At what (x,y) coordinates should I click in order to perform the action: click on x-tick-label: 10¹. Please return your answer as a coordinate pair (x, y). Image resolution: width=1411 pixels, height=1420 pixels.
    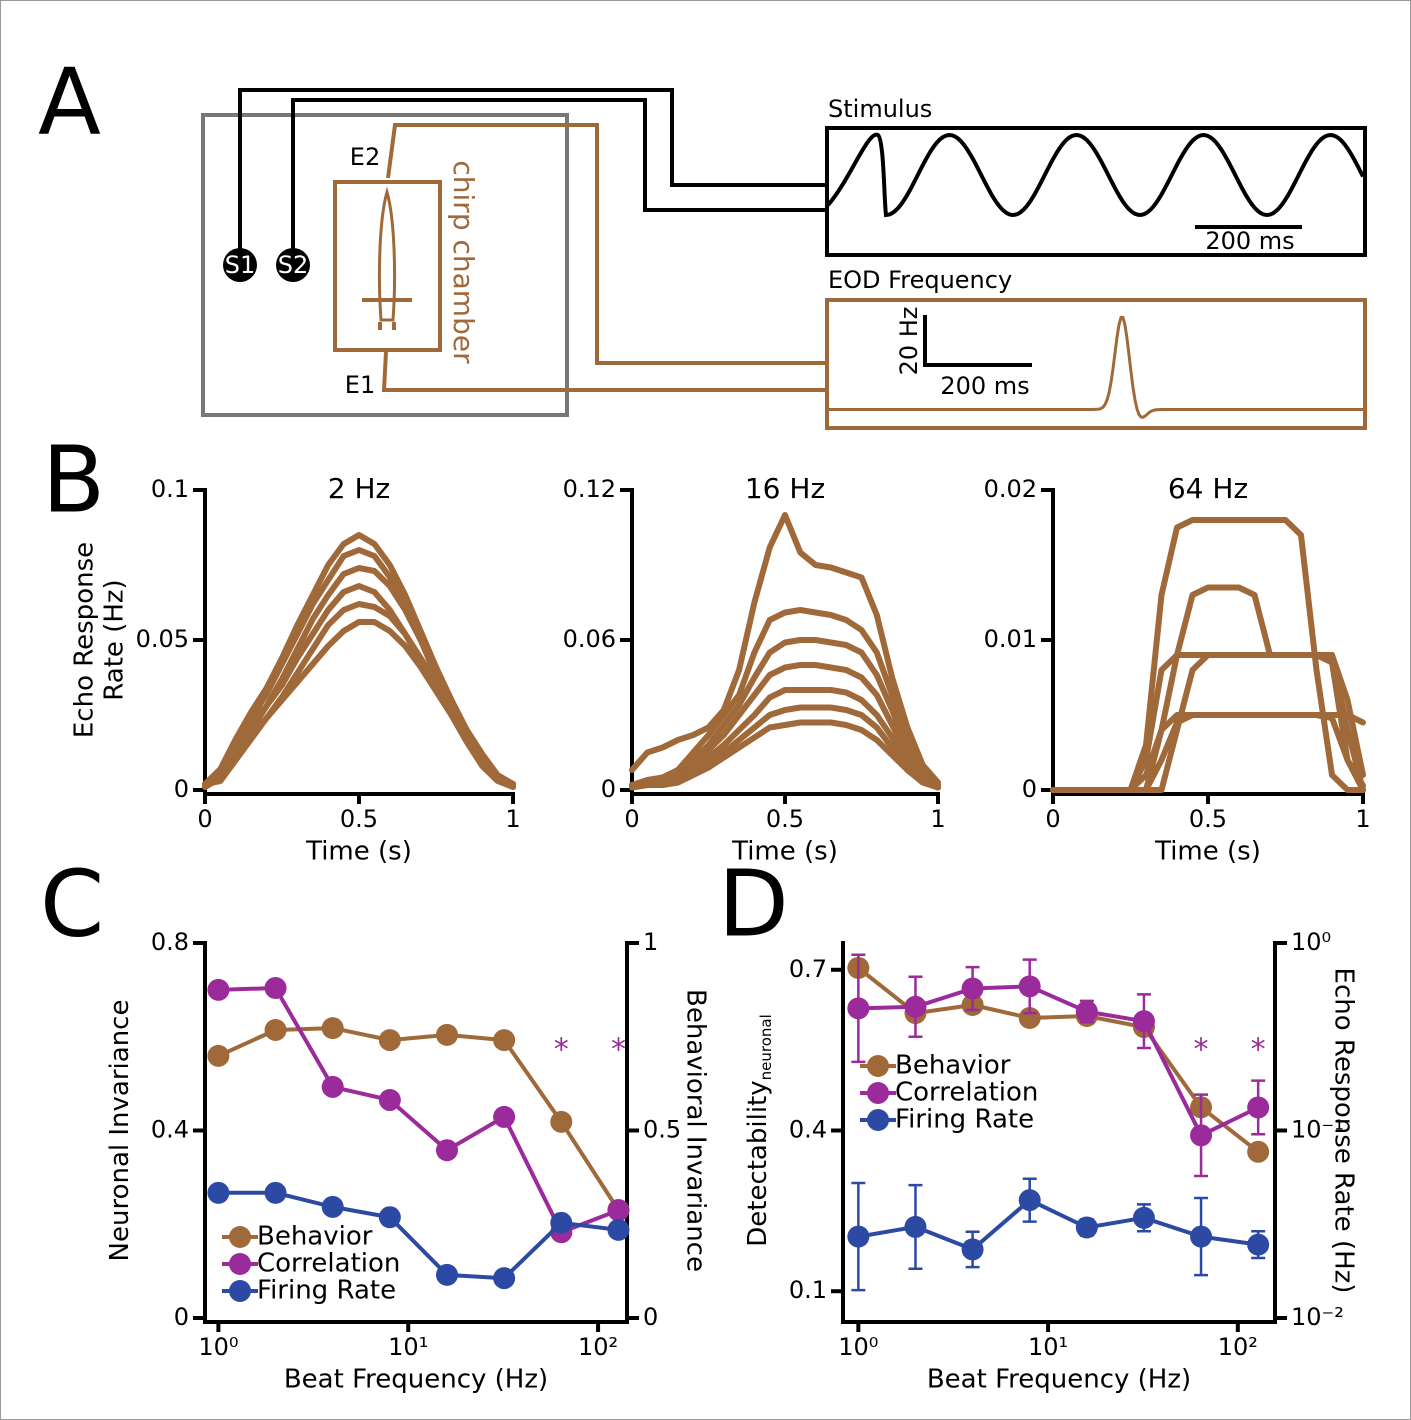
    Looking at the image, I should click on (408, 1347).